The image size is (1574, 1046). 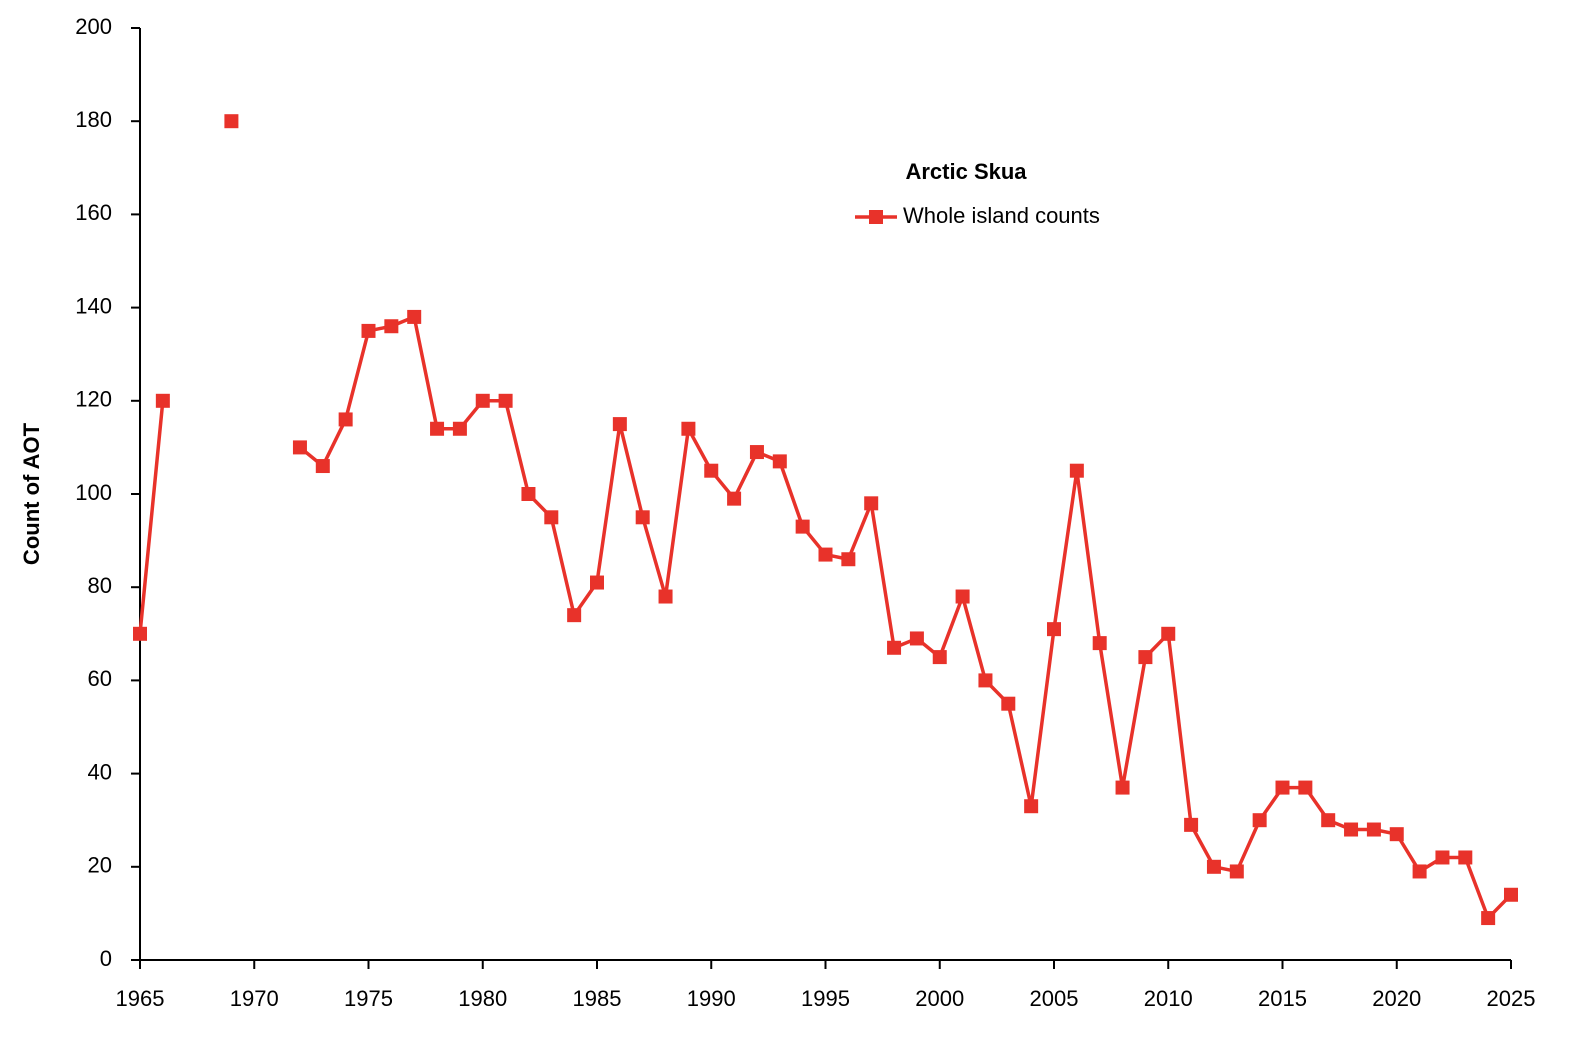 I want to click on y-axis-label: Count of AOT, so click(x=31, y=493).